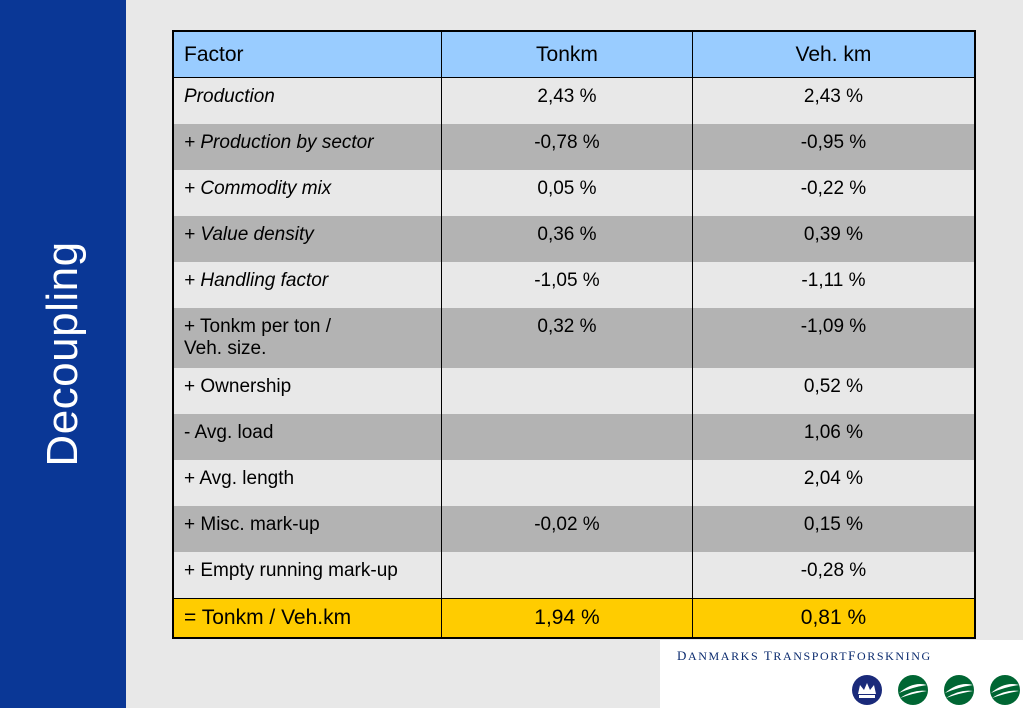 The image size is (1023, 708). Describe the element at coordinates (225, 348) in the screenshot. I see `factor-line: Veh. size.` at that location.